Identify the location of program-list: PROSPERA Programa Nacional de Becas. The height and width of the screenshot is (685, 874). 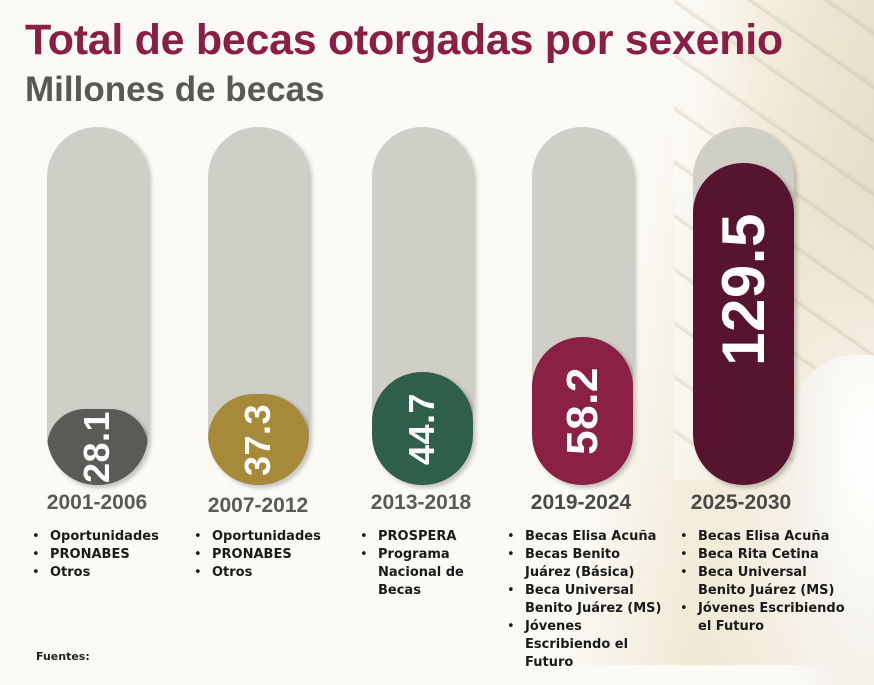
(418, 564).